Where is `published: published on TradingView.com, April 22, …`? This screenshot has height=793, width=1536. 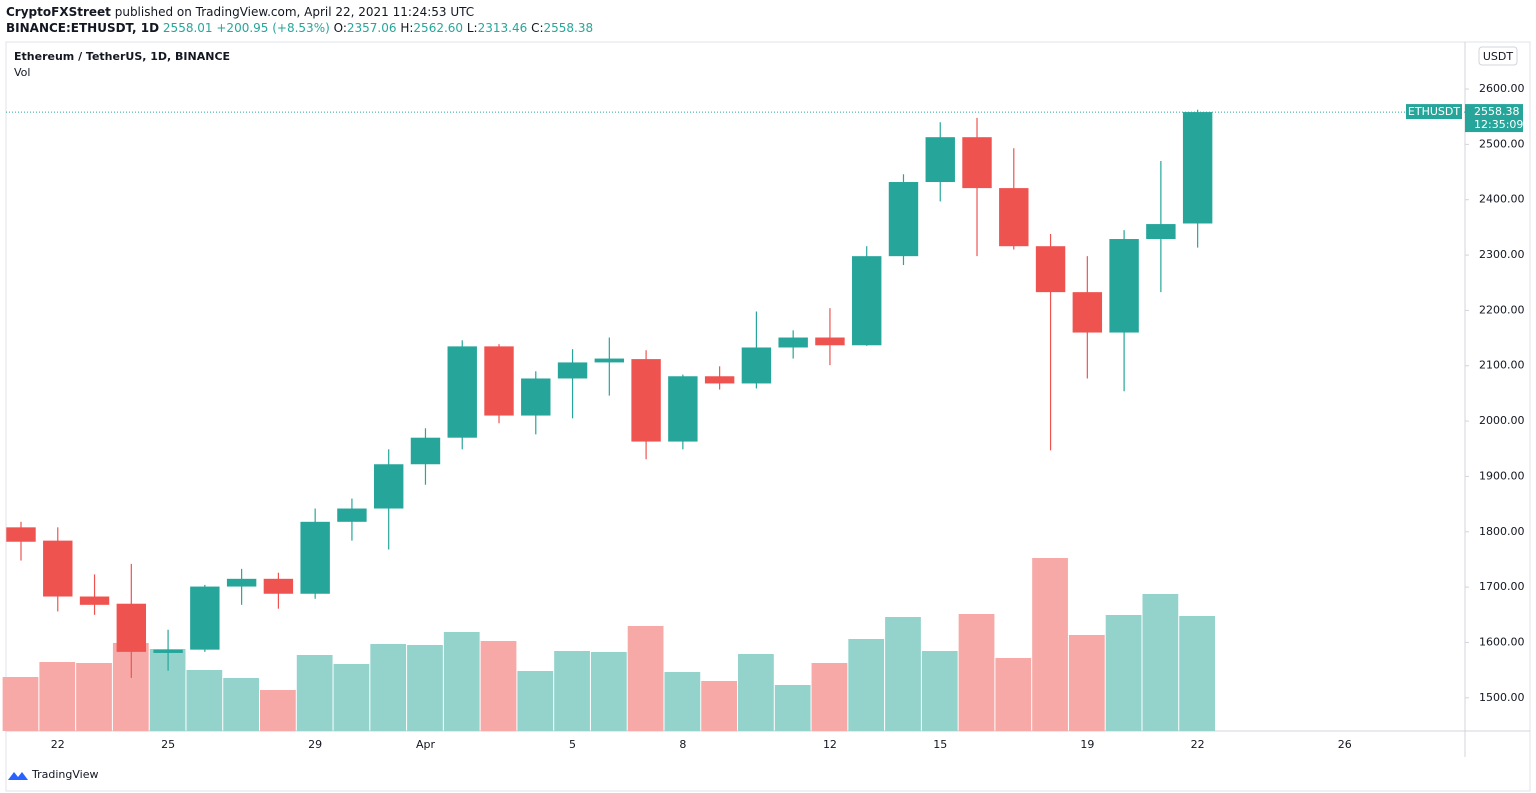
published: published on TradingView.com, April 22, … is located at coordinates (294, 12).